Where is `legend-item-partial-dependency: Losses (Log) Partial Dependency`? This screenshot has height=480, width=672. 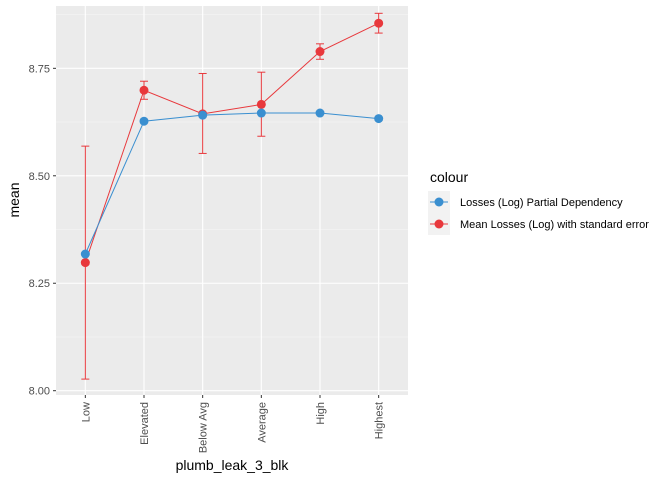
legend-item-partial-dependency: Losses (Log) Partial Dependency is located at coordinates (525, 202).